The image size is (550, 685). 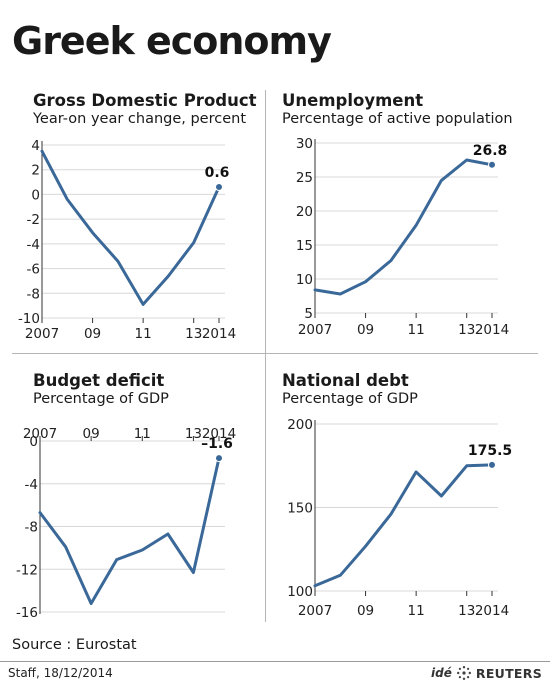 What do you see at coordinates (275, 353) in the screenshot?
I see `horizontal-divider` at bounding box center [275, 353].